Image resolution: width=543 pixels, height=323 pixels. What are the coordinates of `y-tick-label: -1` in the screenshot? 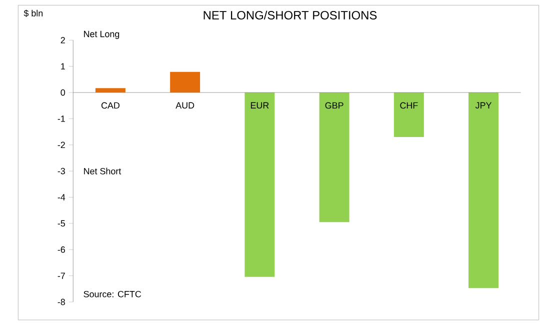 It's located at (61, 119).